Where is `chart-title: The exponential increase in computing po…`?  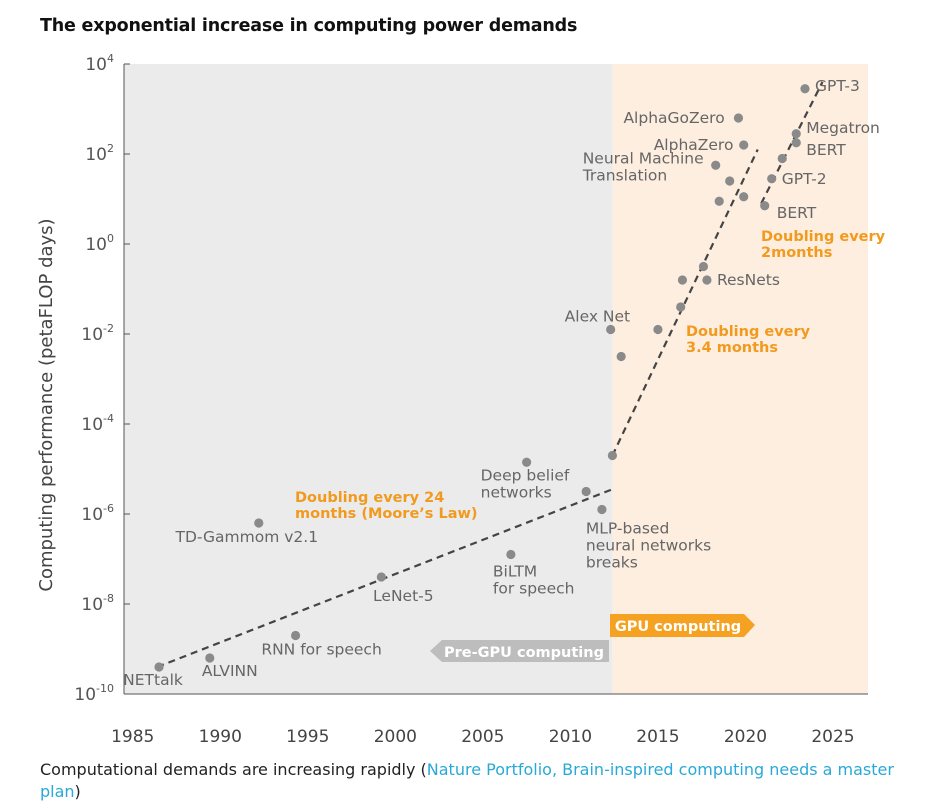 chart-title: The exponential increase in computing po… is located at coordinates (309, 26).